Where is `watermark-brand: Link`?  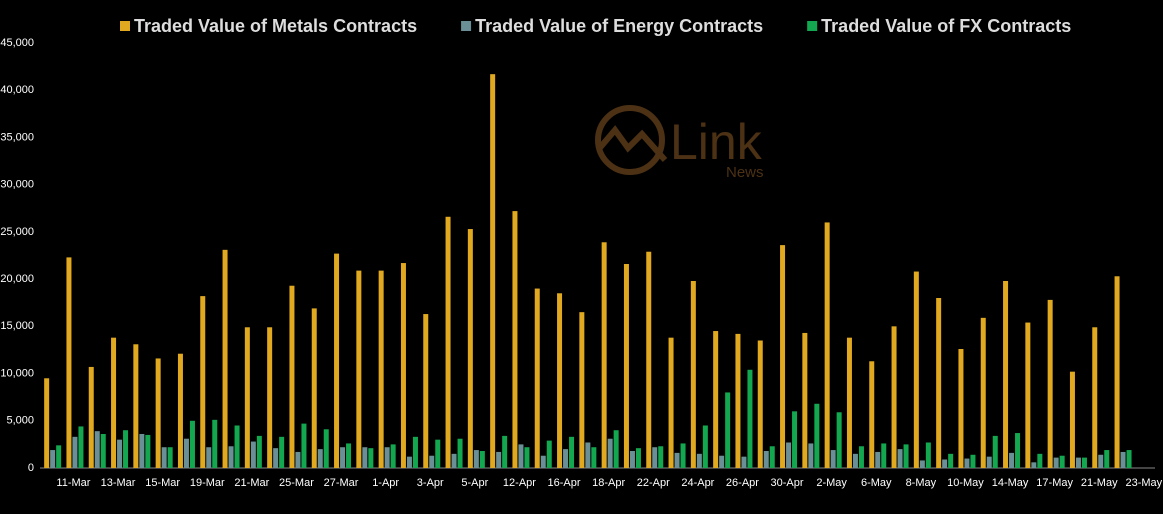
watermark-brand: Link is located at coordinates (716, 142).